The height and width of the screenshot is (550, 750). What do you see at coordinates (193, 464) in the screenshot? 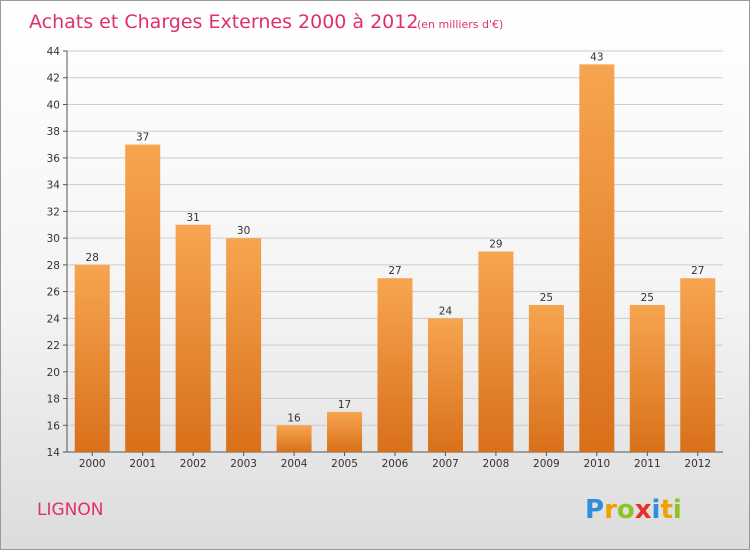
I see `x-tick-label: 2002` at bounding box center [193, 464].